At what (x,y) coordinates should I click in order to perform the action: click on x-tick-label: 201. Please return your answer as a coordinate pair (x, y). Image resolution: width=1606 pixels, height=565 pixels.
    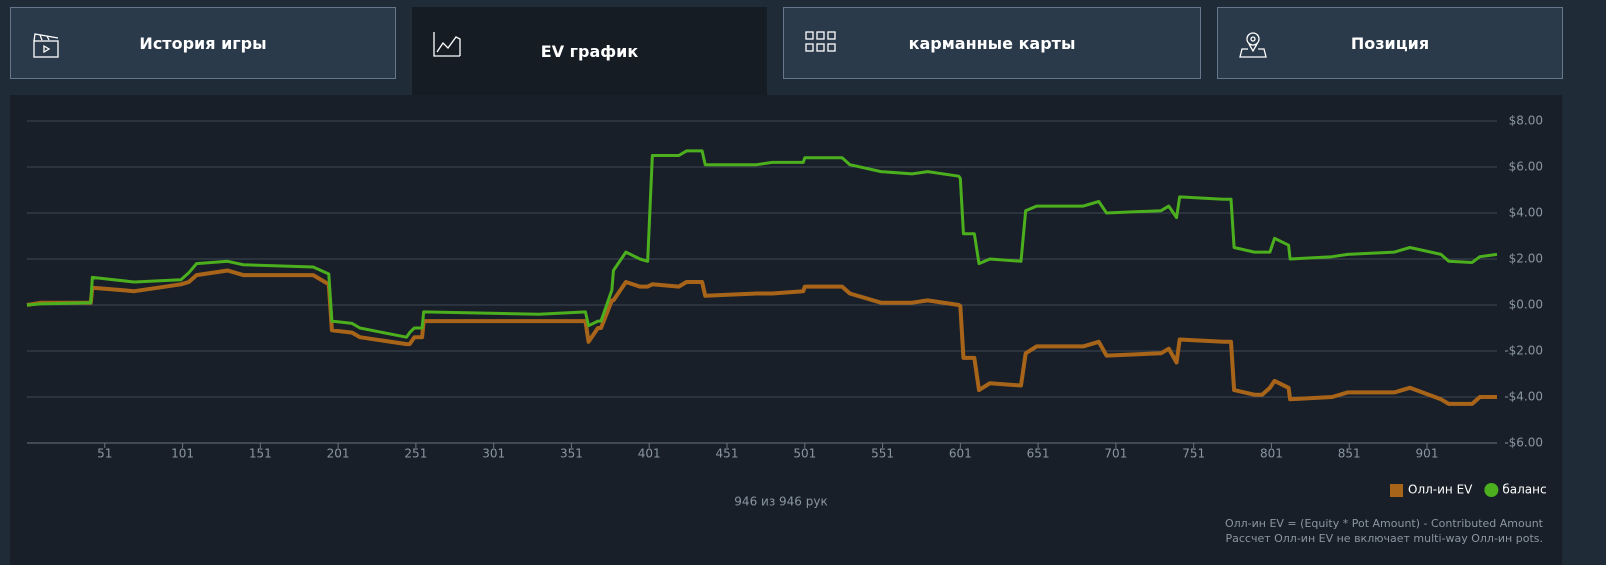
    Looking at the image, I should click on (338, 454).